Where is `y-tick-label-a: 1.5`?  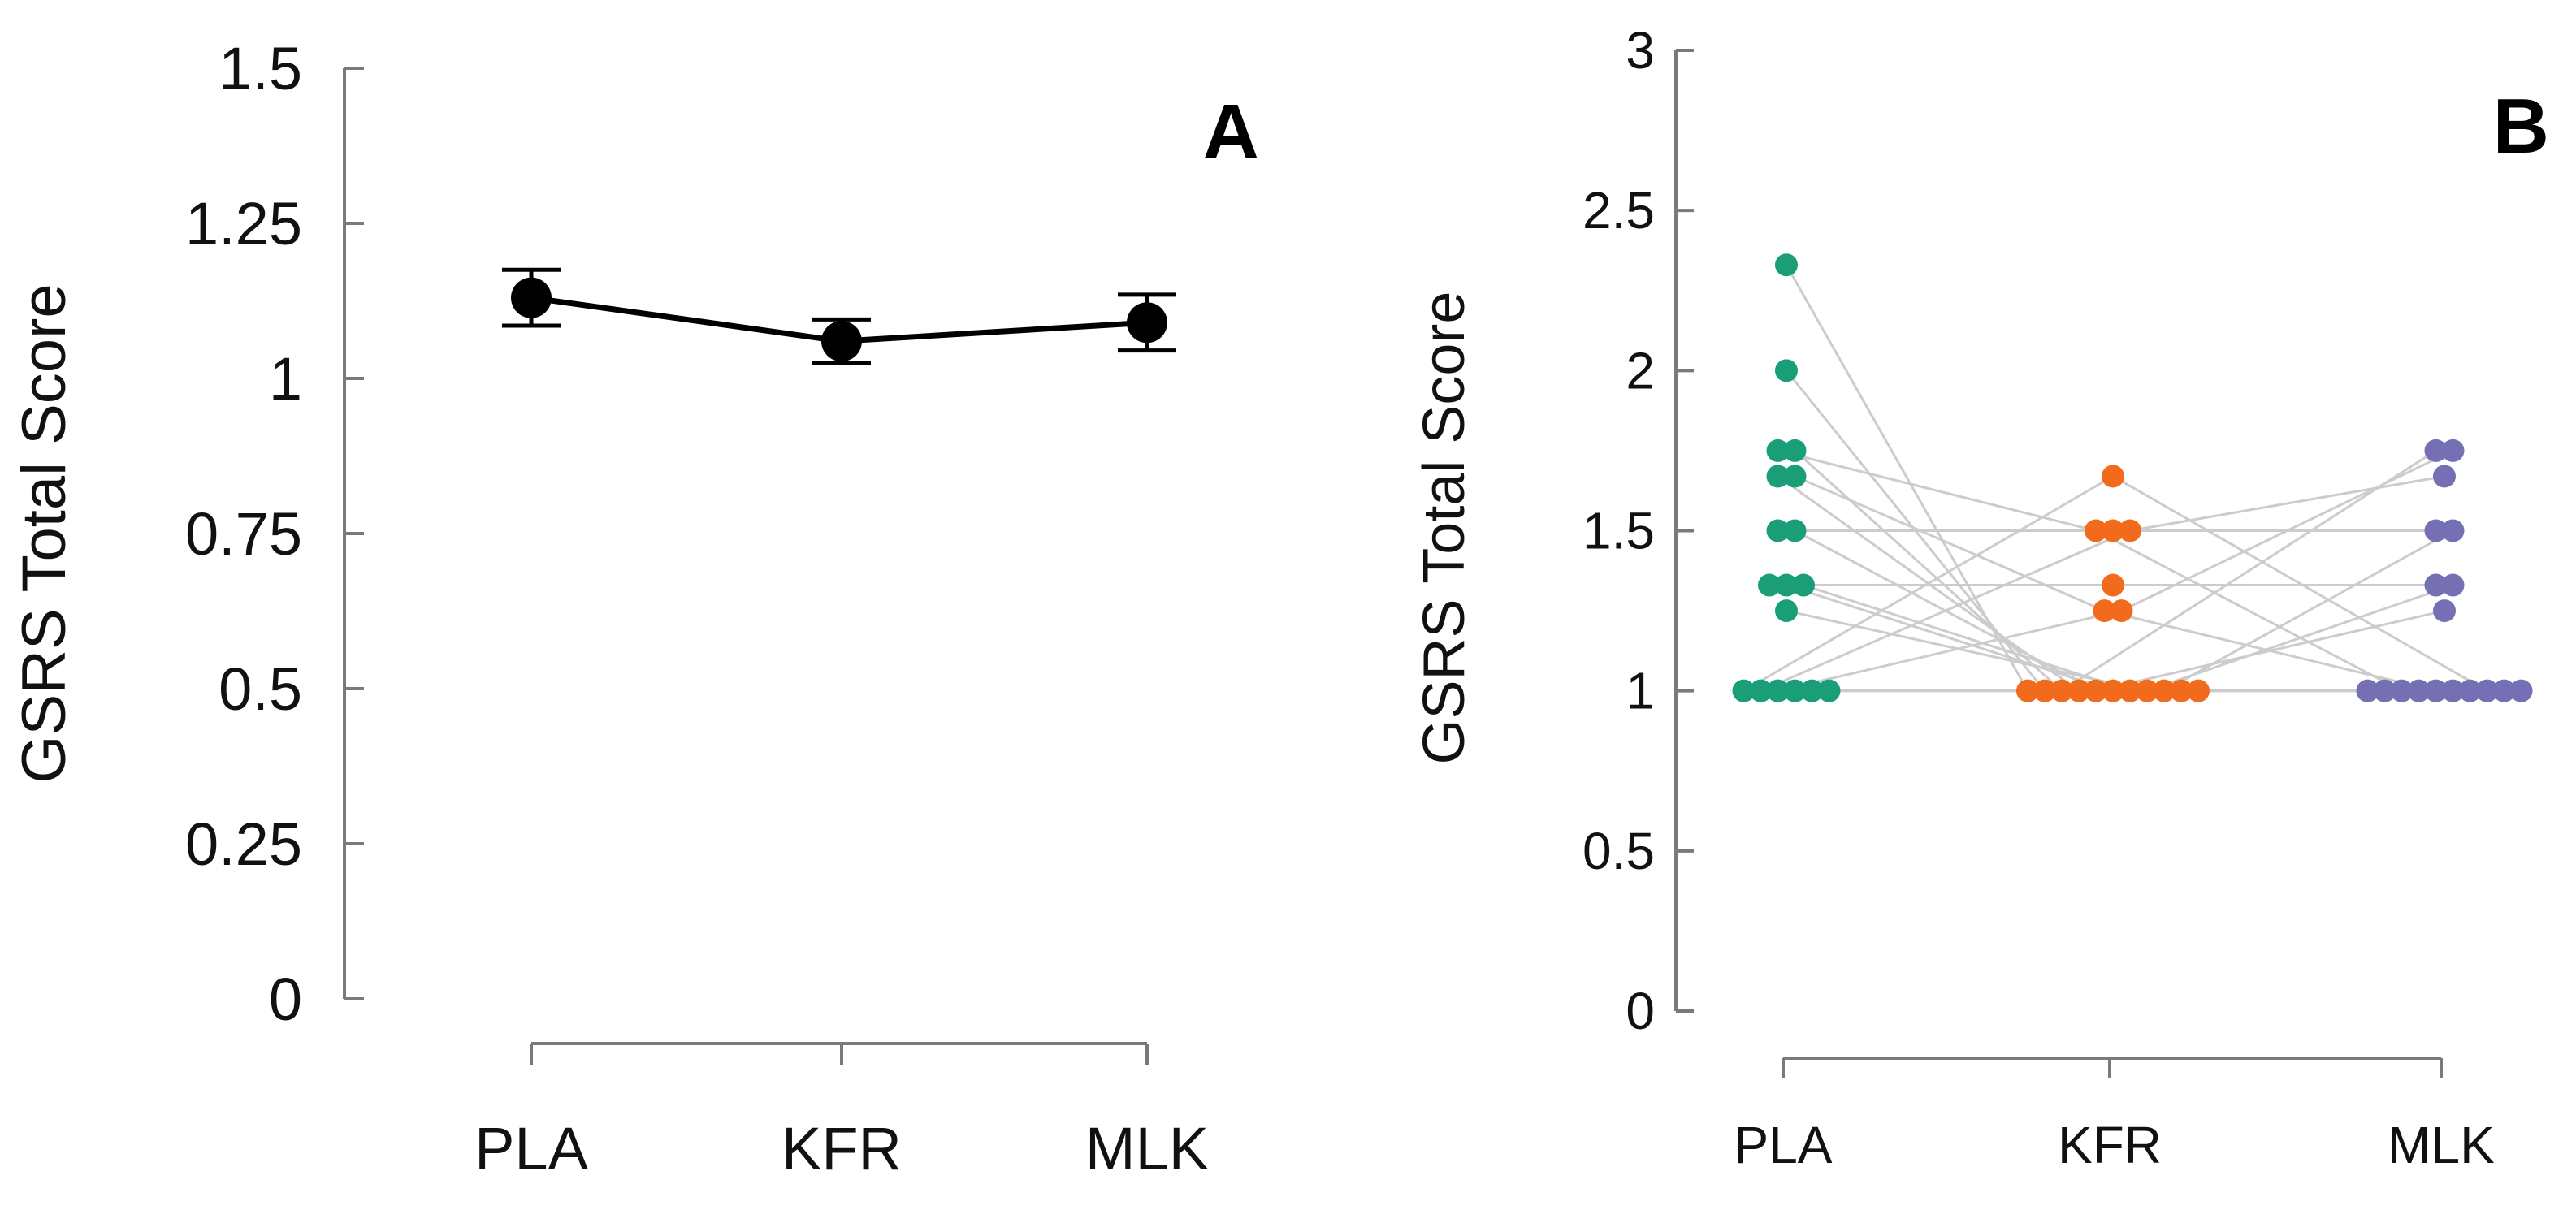 y-tick-label-a: 1.5 is located at coordinates (260, 68).